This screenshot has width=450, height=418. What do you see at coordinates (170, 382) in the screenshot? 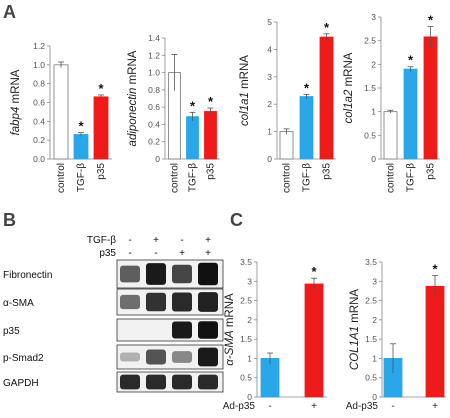
I see `blot-strip` at bounding box center [170, 382].